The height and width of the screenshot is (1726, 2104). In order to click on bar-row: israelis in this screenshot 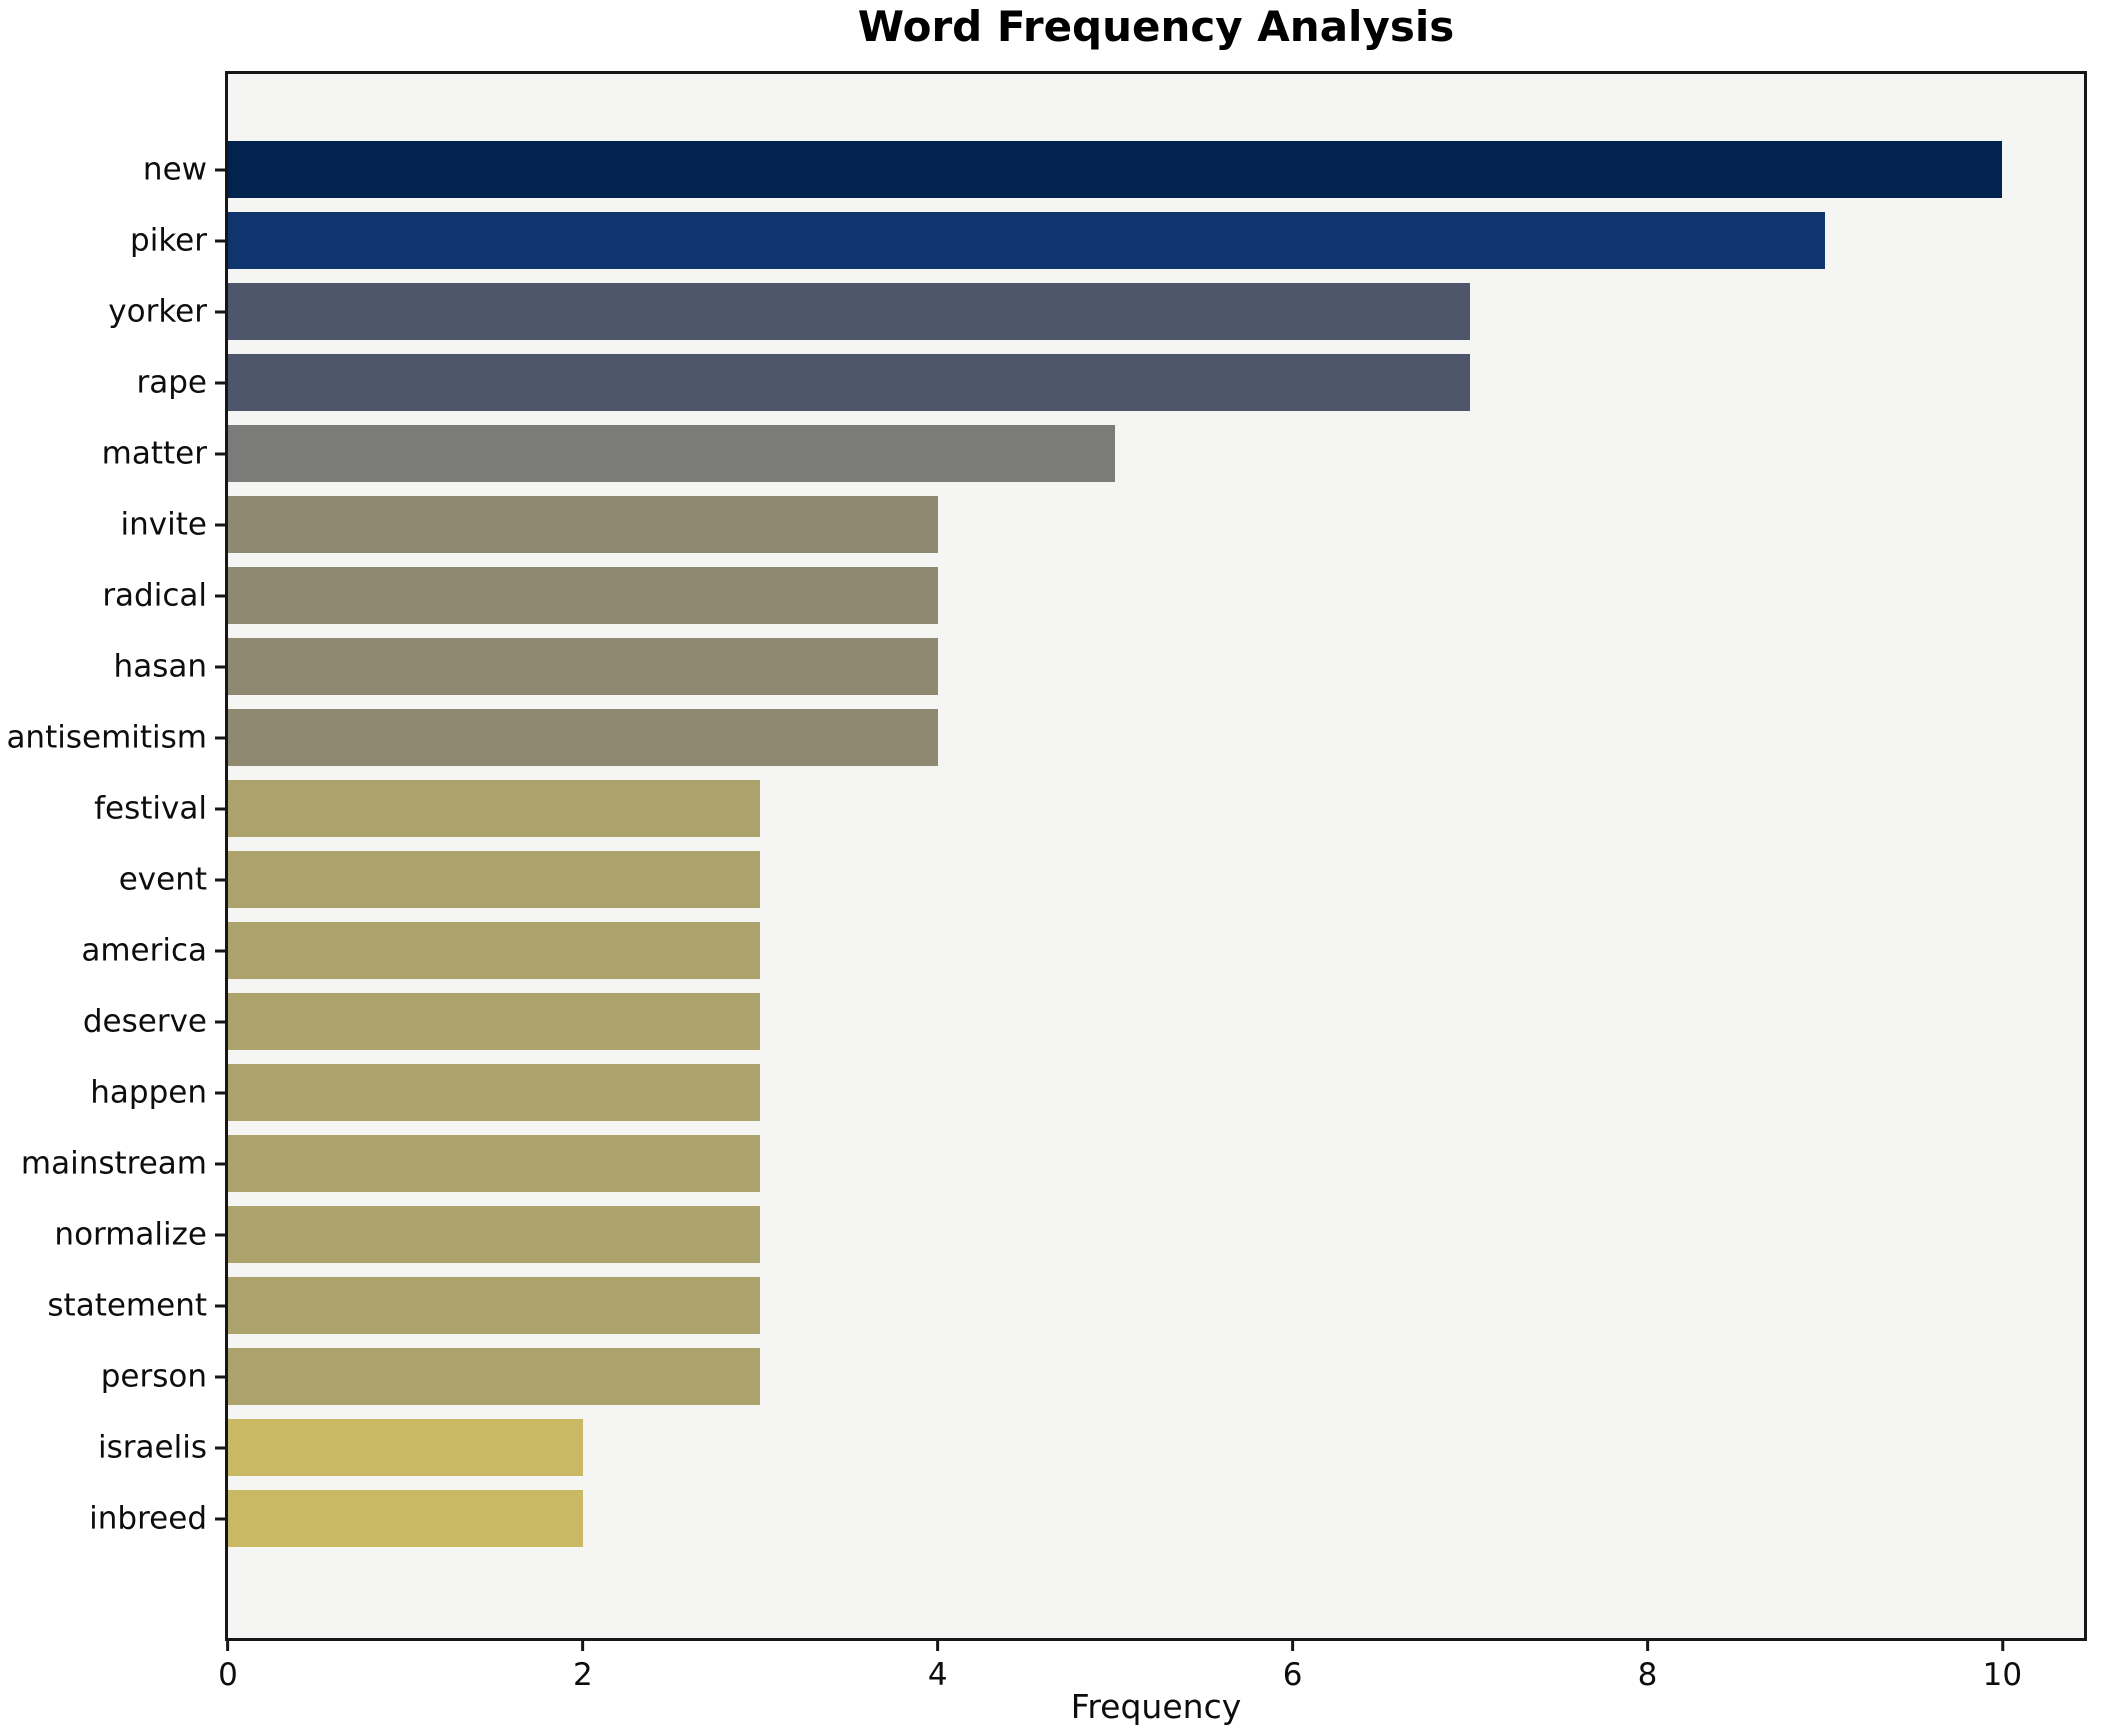, I will do `click(1091, 1447)`.